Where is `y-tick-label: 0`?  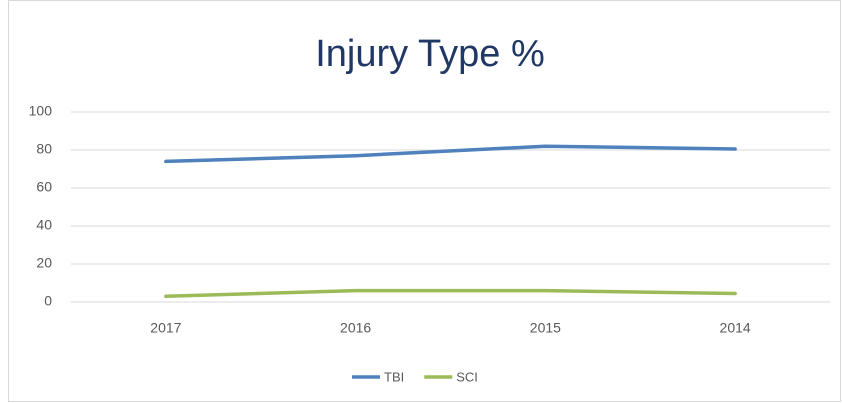 y-tick-label: 0 is located at coordinates (48, 301).